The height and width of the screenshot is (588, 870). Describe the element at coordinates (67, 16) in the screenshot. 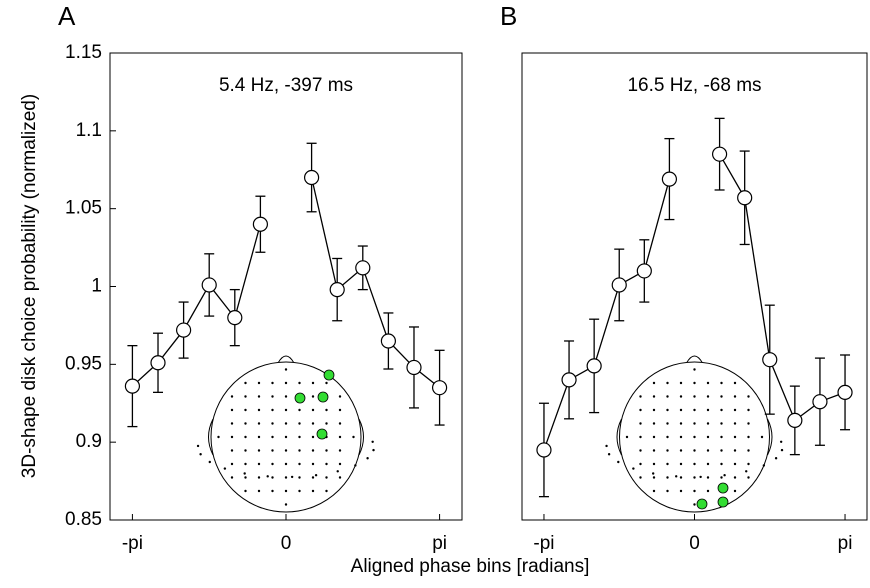

I see `panel-label: A` at that location.